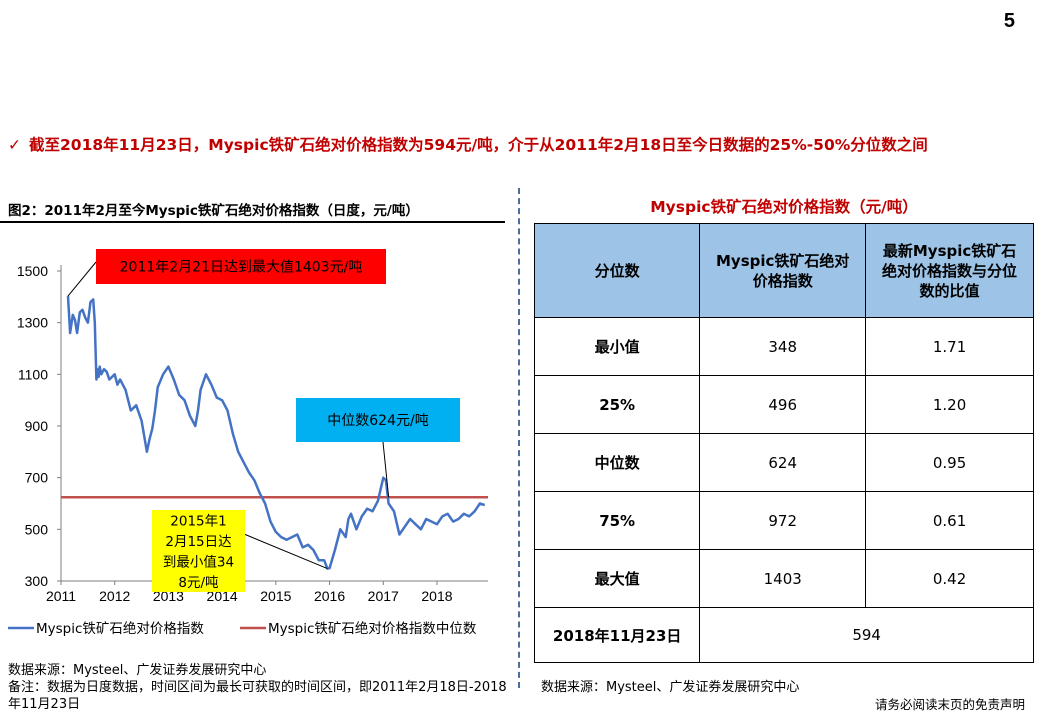 This screenshot has width=1039, height=719. I want to click on table-cell-value: 1403, so click(783, 578).